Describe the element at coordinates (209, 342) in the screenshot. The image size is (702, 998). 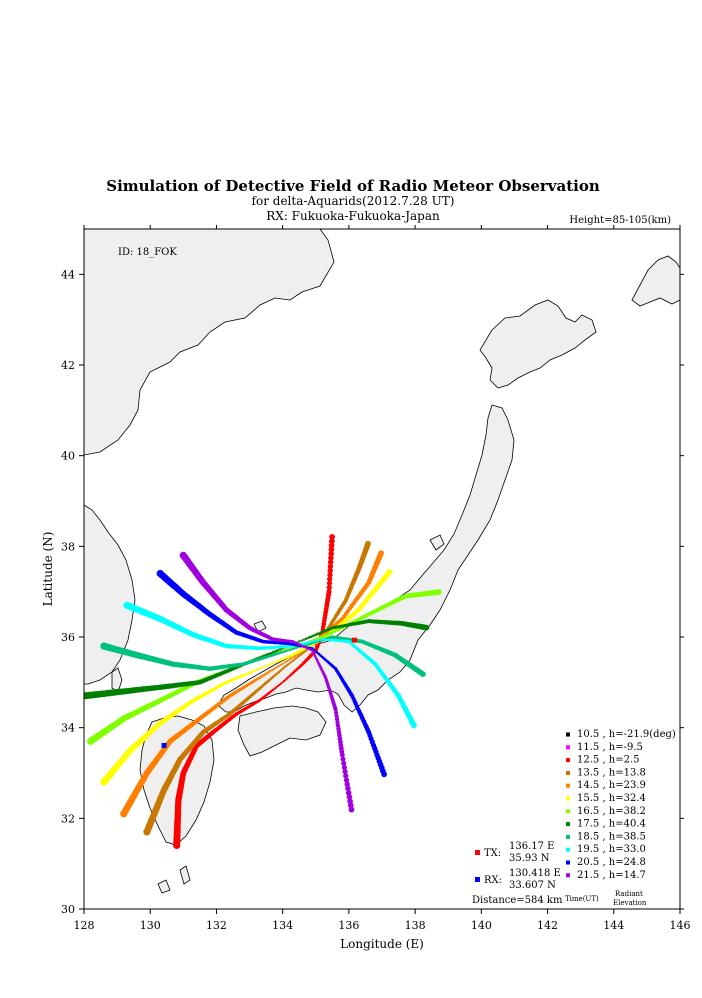
I see `asian-mainland` at that location.